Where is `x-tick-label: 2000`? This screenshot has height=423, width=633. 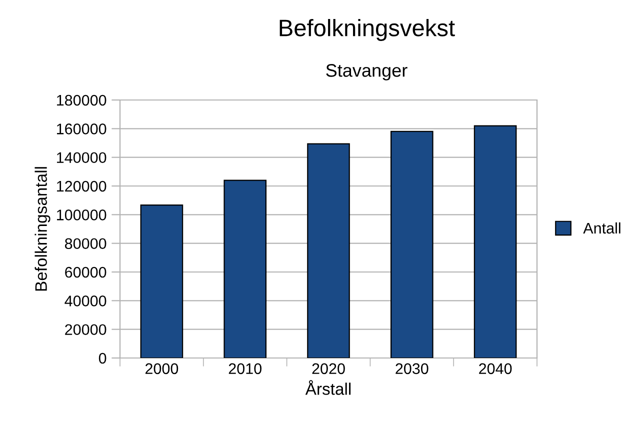 x-tick-label: 2000 is located at coordinates (161, 368).